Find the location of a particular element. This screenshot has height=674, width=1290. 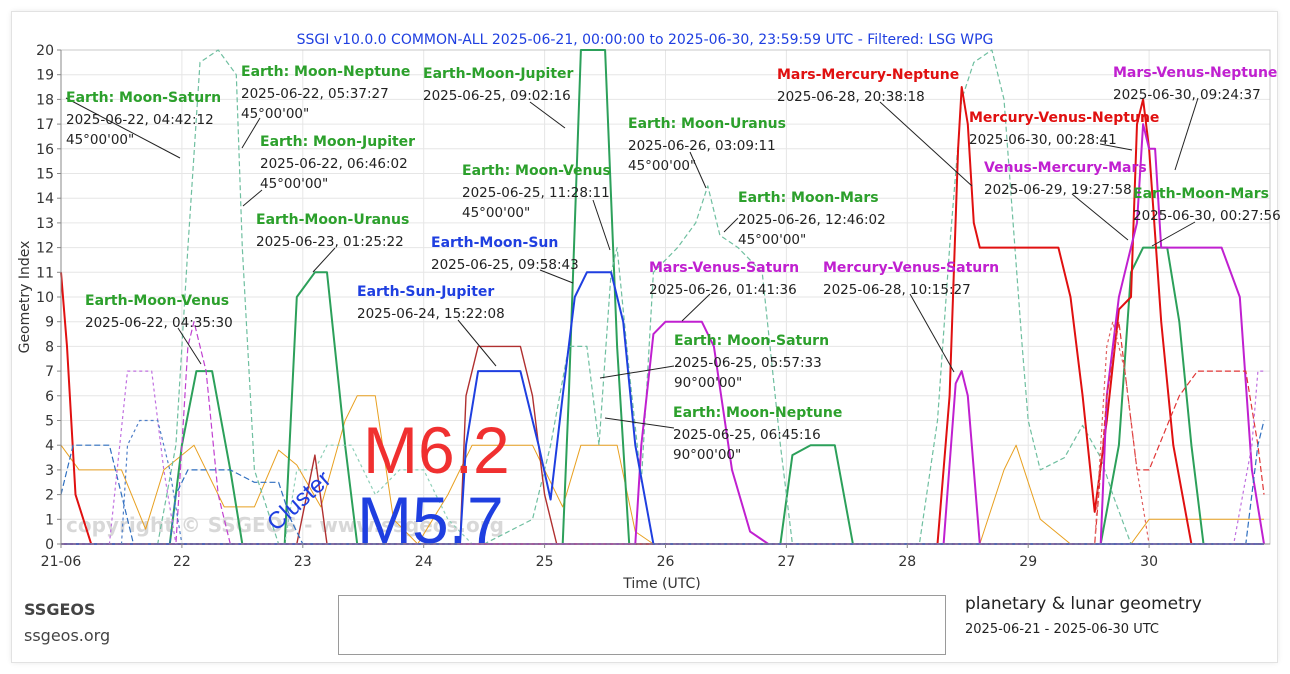

annotation-title: Mars-Mercury-Neptune is located at coordinates (868, 75).